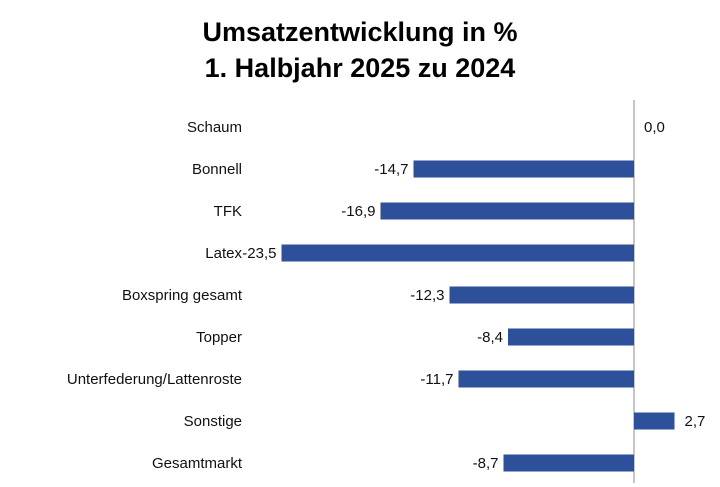 The height and width of the screenshot is (487, 720). Describe the element at coordinates (360, 68) in the screenshot. I see `chart-subtitle: 1. Halbjahr 2025 zu 2024` at that location.